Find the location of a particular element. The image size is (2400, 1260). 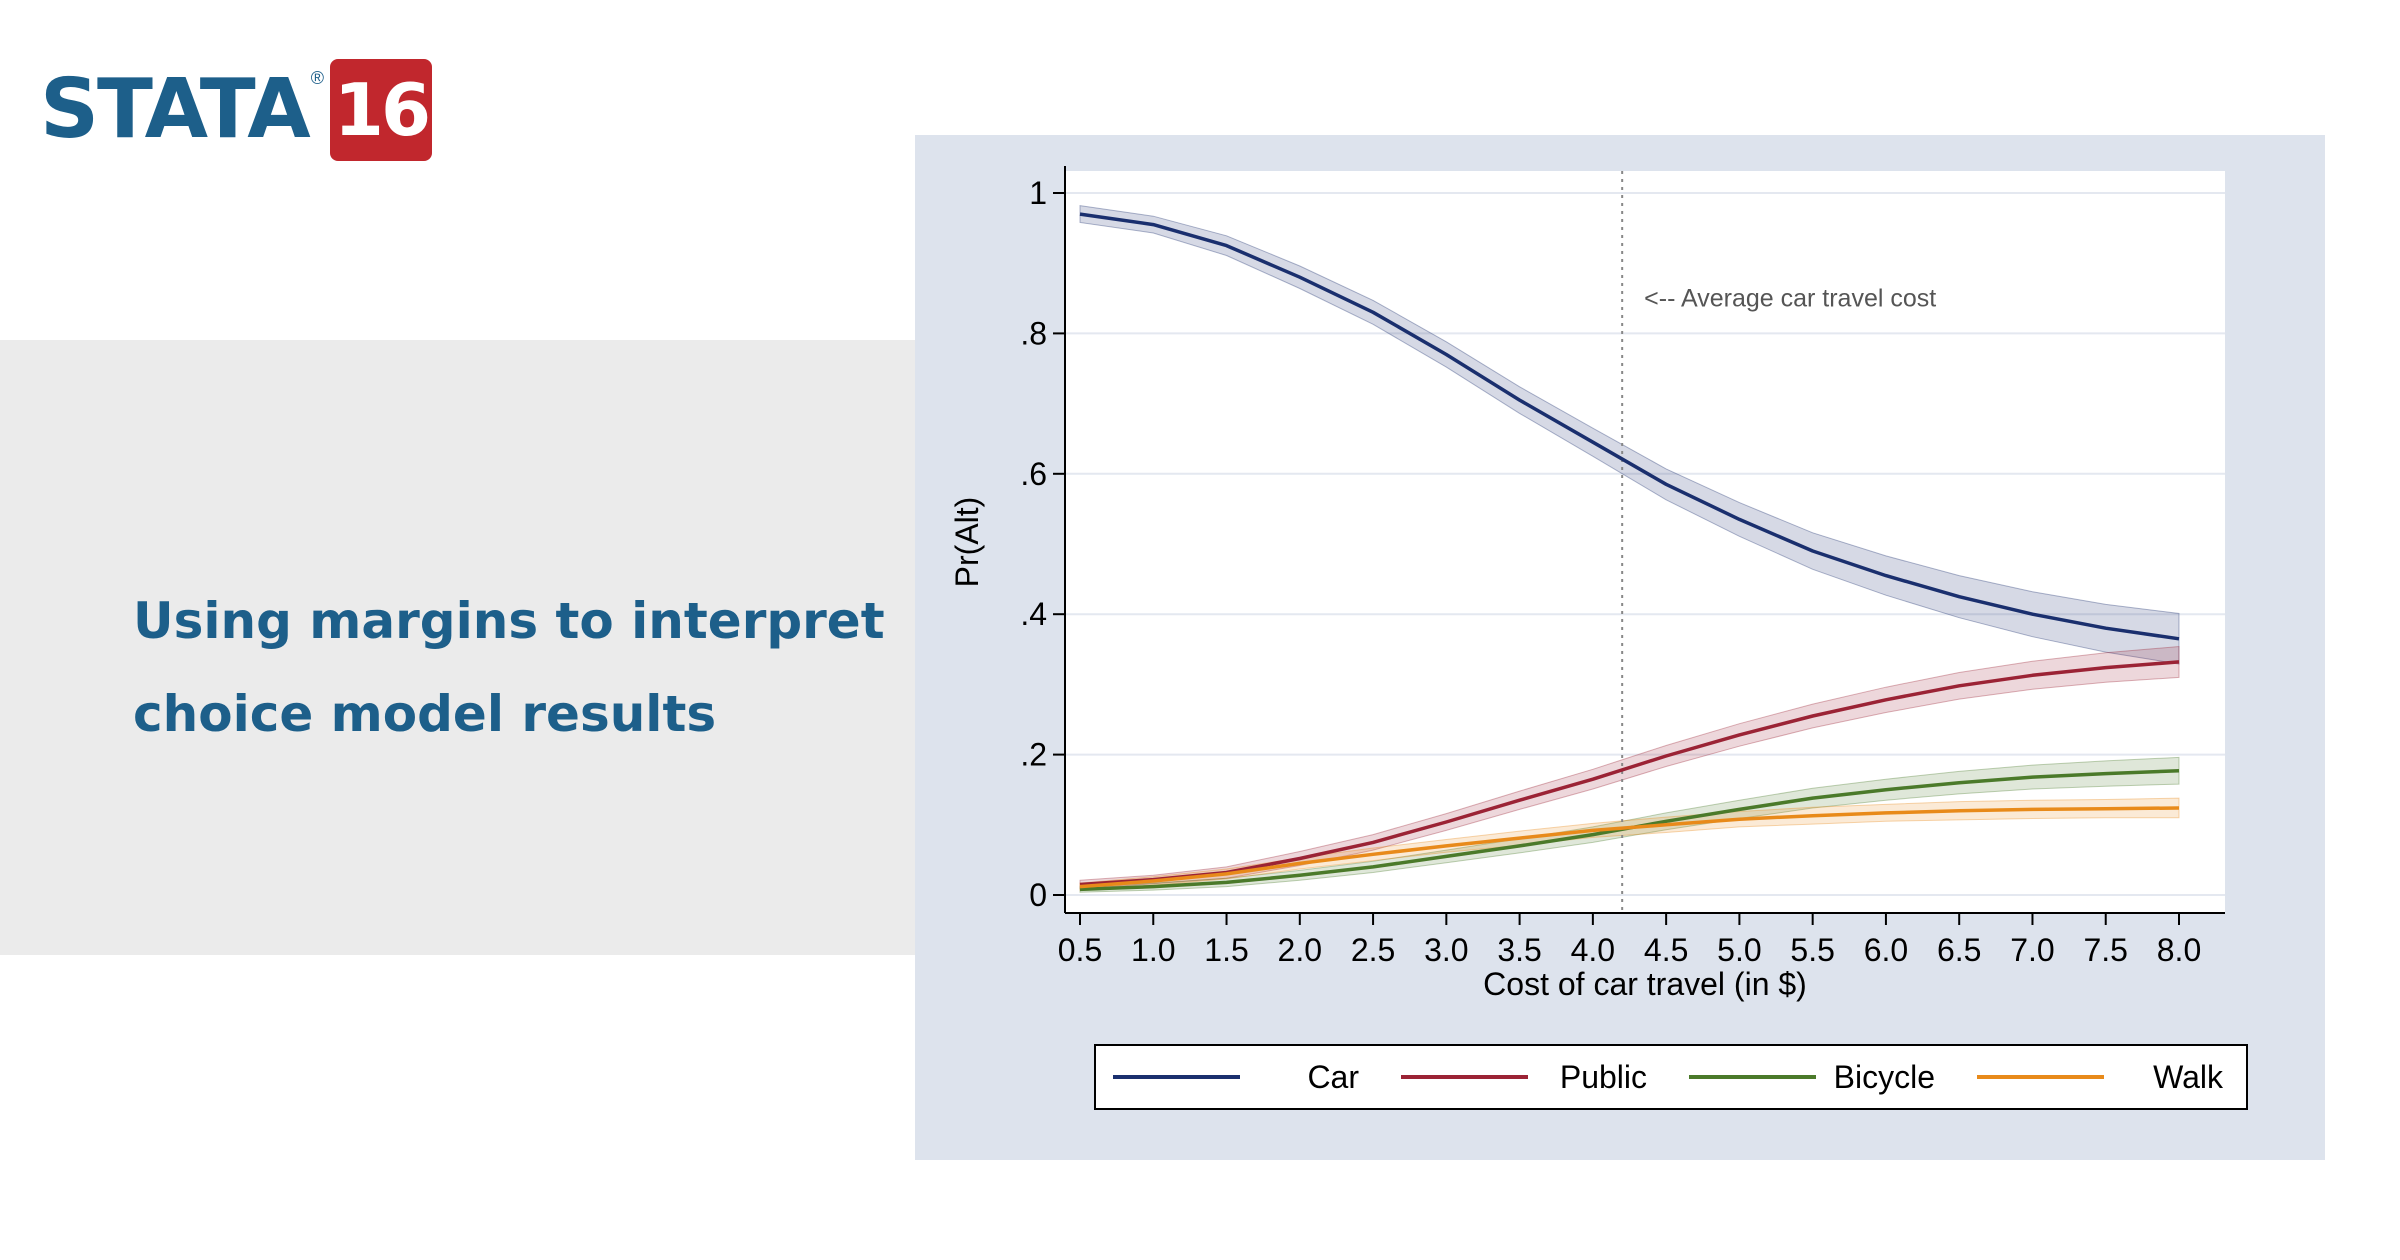

legend-label-walk: Walk is located at coordinates (2188, 1077).